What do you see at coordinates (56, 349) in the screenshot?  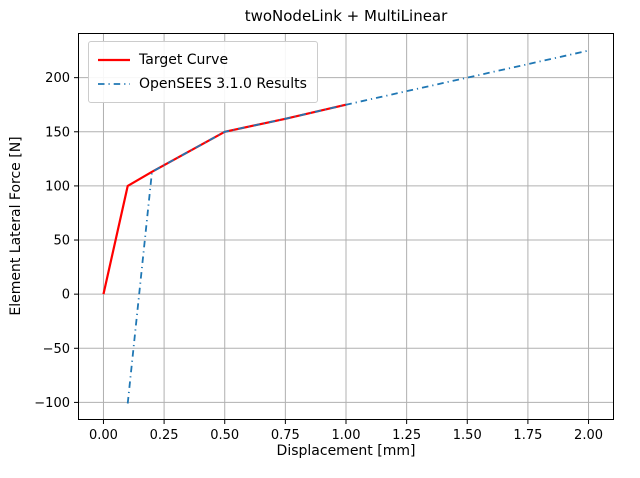 I see `y-tick-label: −50` at bounding box center [56, 349].